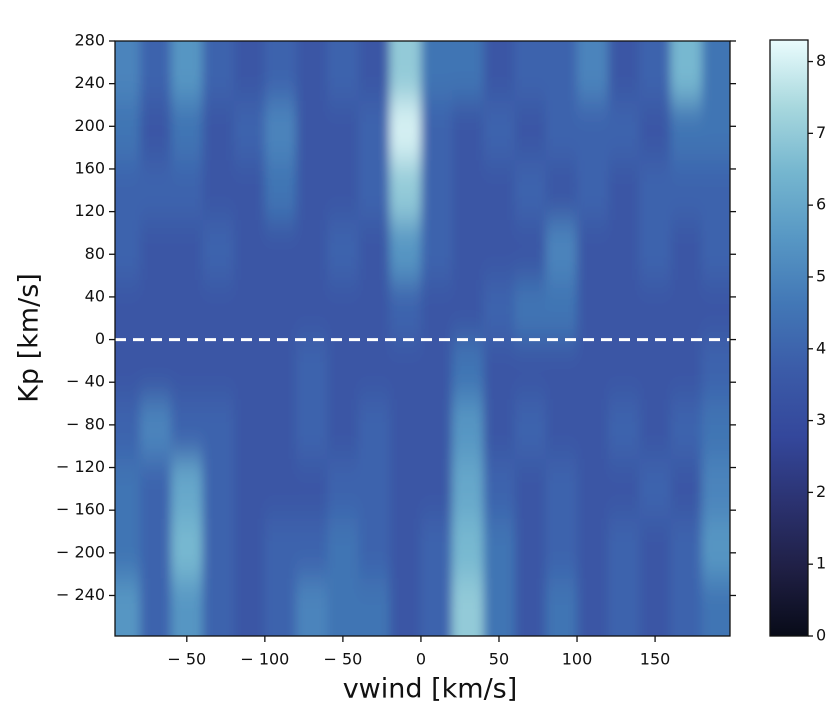 This screenshot has height=715, width=830. Describe the element at coordinates (89, 167) in the screenshot. I see `y-tick-label: 160` at that location.